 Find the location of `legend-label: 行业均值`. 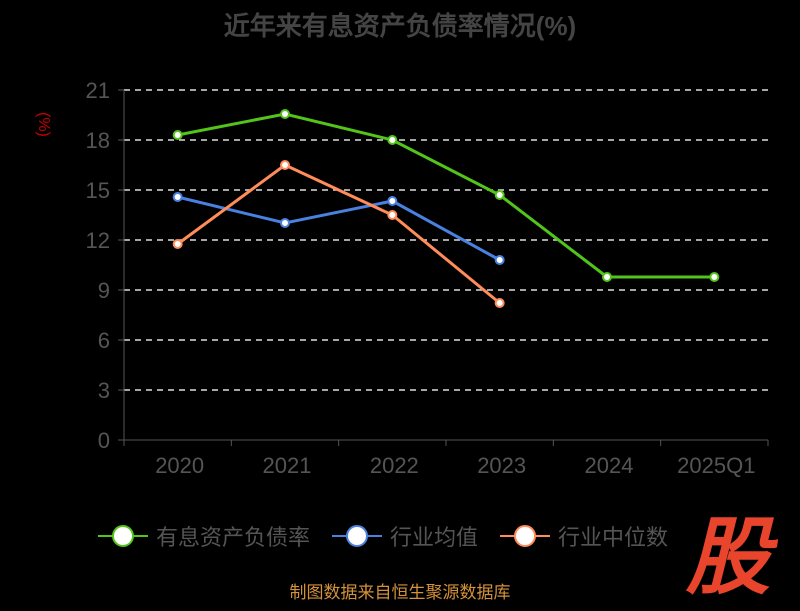

legend-label: 行业均值 is located at coordinates (434, 537).